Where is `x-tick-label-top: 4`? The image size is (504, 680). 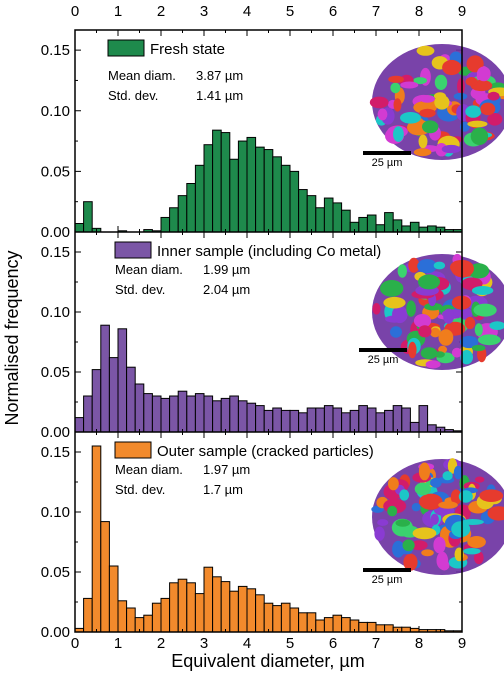 x-tick-label-top: 4 is located at coordinates (247, 11).